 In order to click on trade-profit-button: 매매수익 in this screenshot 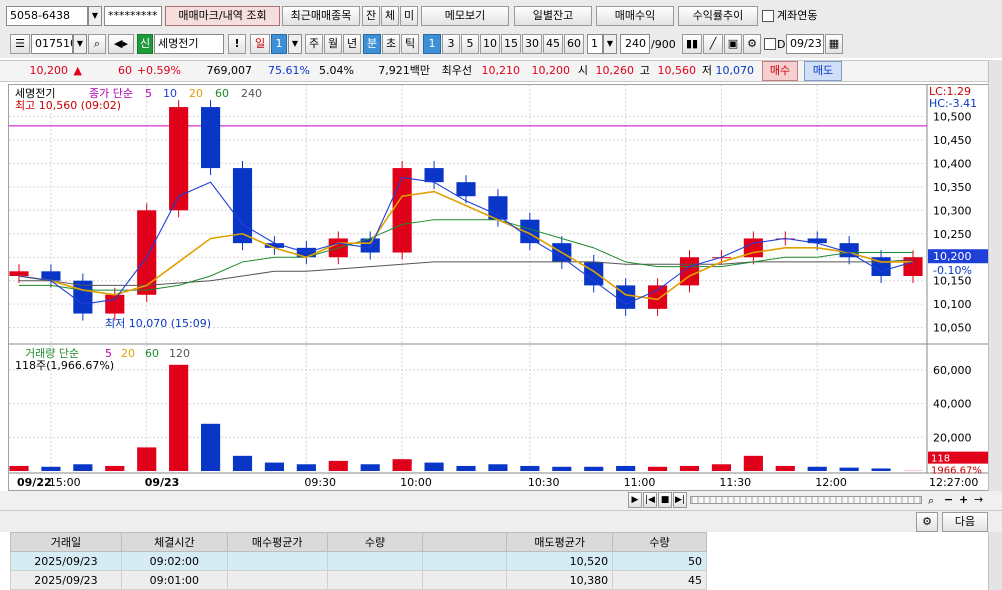, I will do `click(635, 16)`.